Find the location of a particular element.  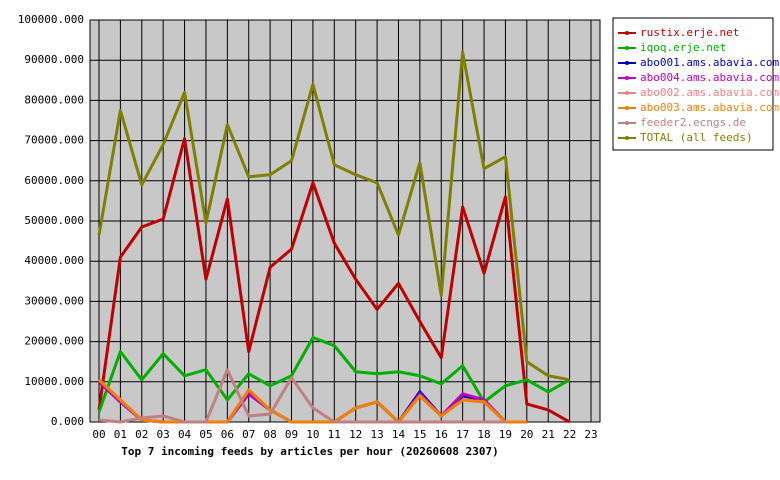

x-tick-label: 09 is located at coordinates (291, 434).